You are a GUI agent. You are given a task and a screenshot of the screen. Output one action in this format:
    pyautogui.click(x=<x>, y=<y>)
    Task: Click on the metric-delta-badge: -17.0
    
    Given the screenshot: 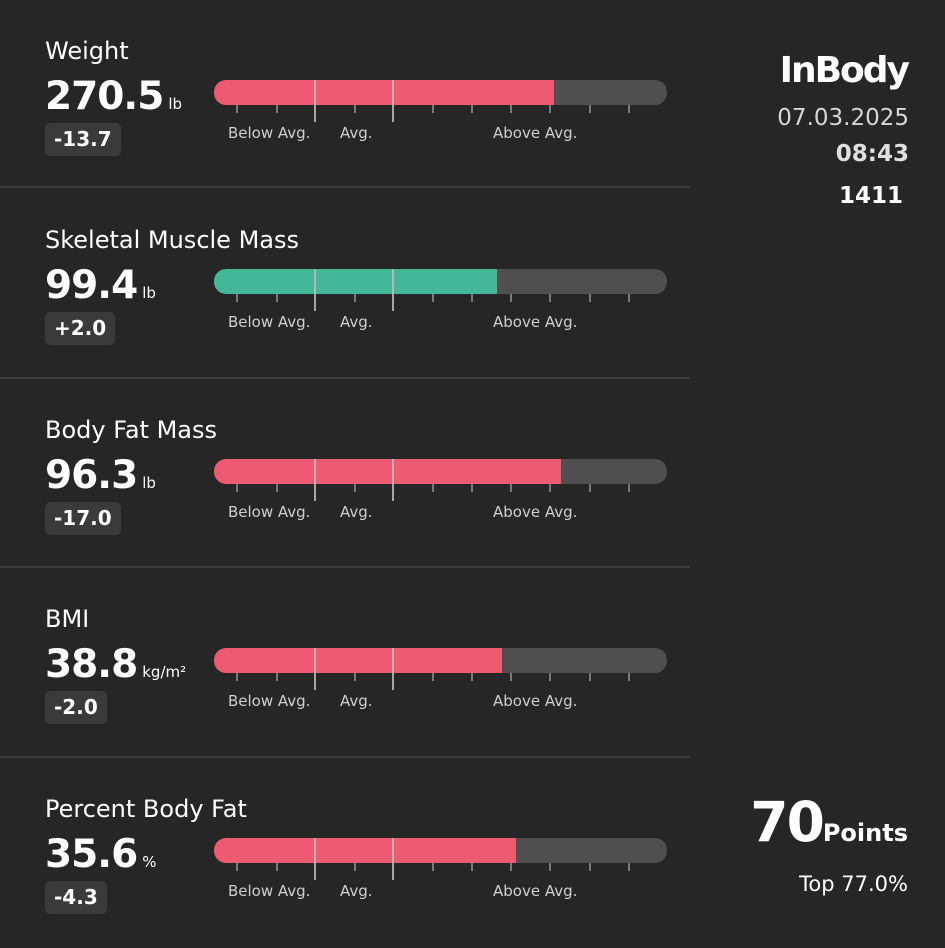 What is the action you would take?
    pyautogui.click(x=83, y=518)
    